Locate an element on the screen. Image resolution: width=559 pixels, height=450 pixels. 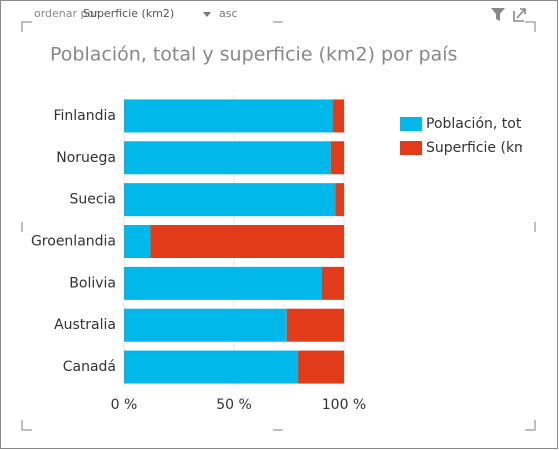
sort-order: asc is located at coordinates (228, 13).